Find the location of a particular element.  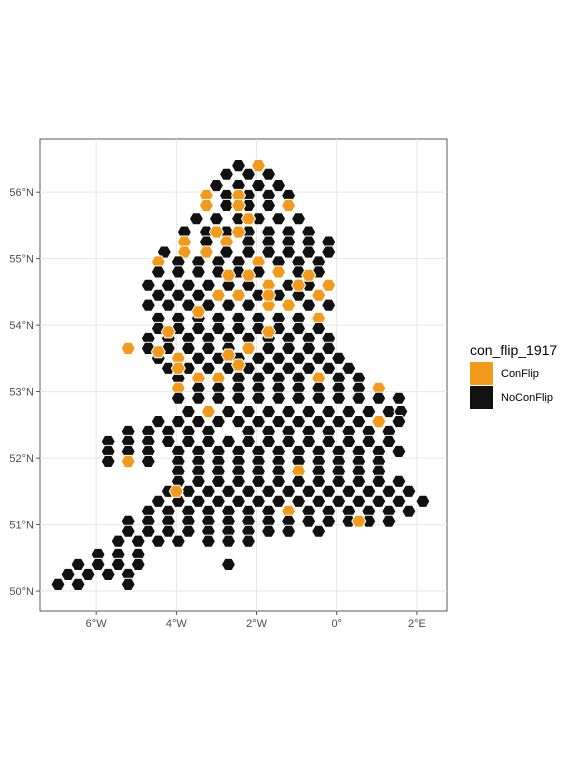

y-tick-label: 51°N is located at coordinates (21, 526).